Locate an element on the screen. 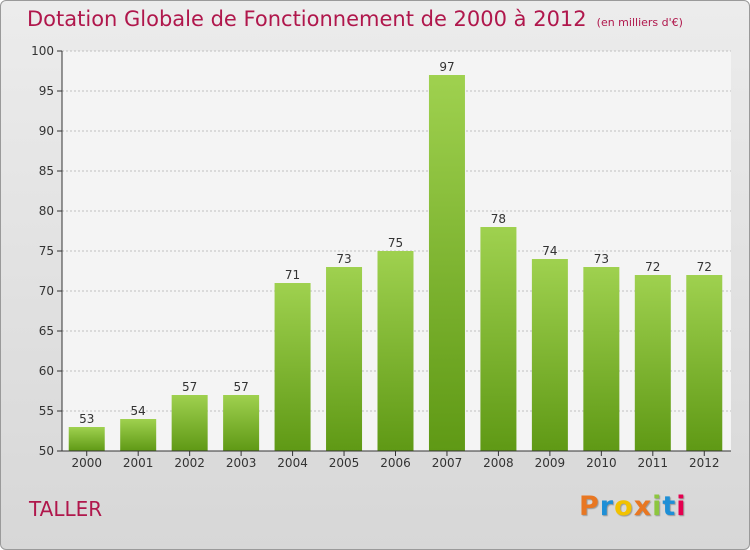 The image size is (750, 550). y-tick-label: 70 is located at coordinates (46, 291).